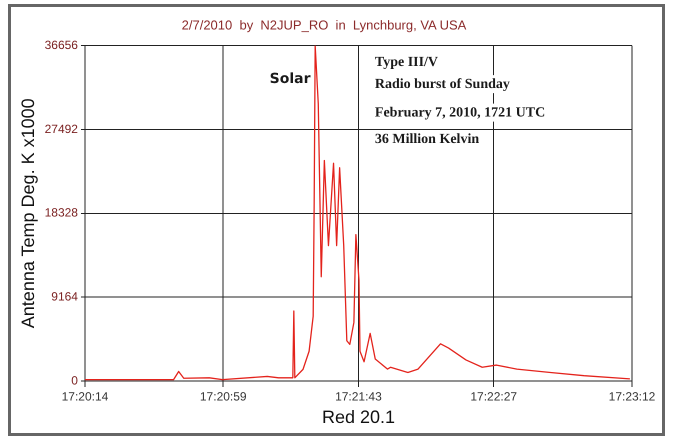  I want to click on y-tick-label: 0, so click(74, 380).